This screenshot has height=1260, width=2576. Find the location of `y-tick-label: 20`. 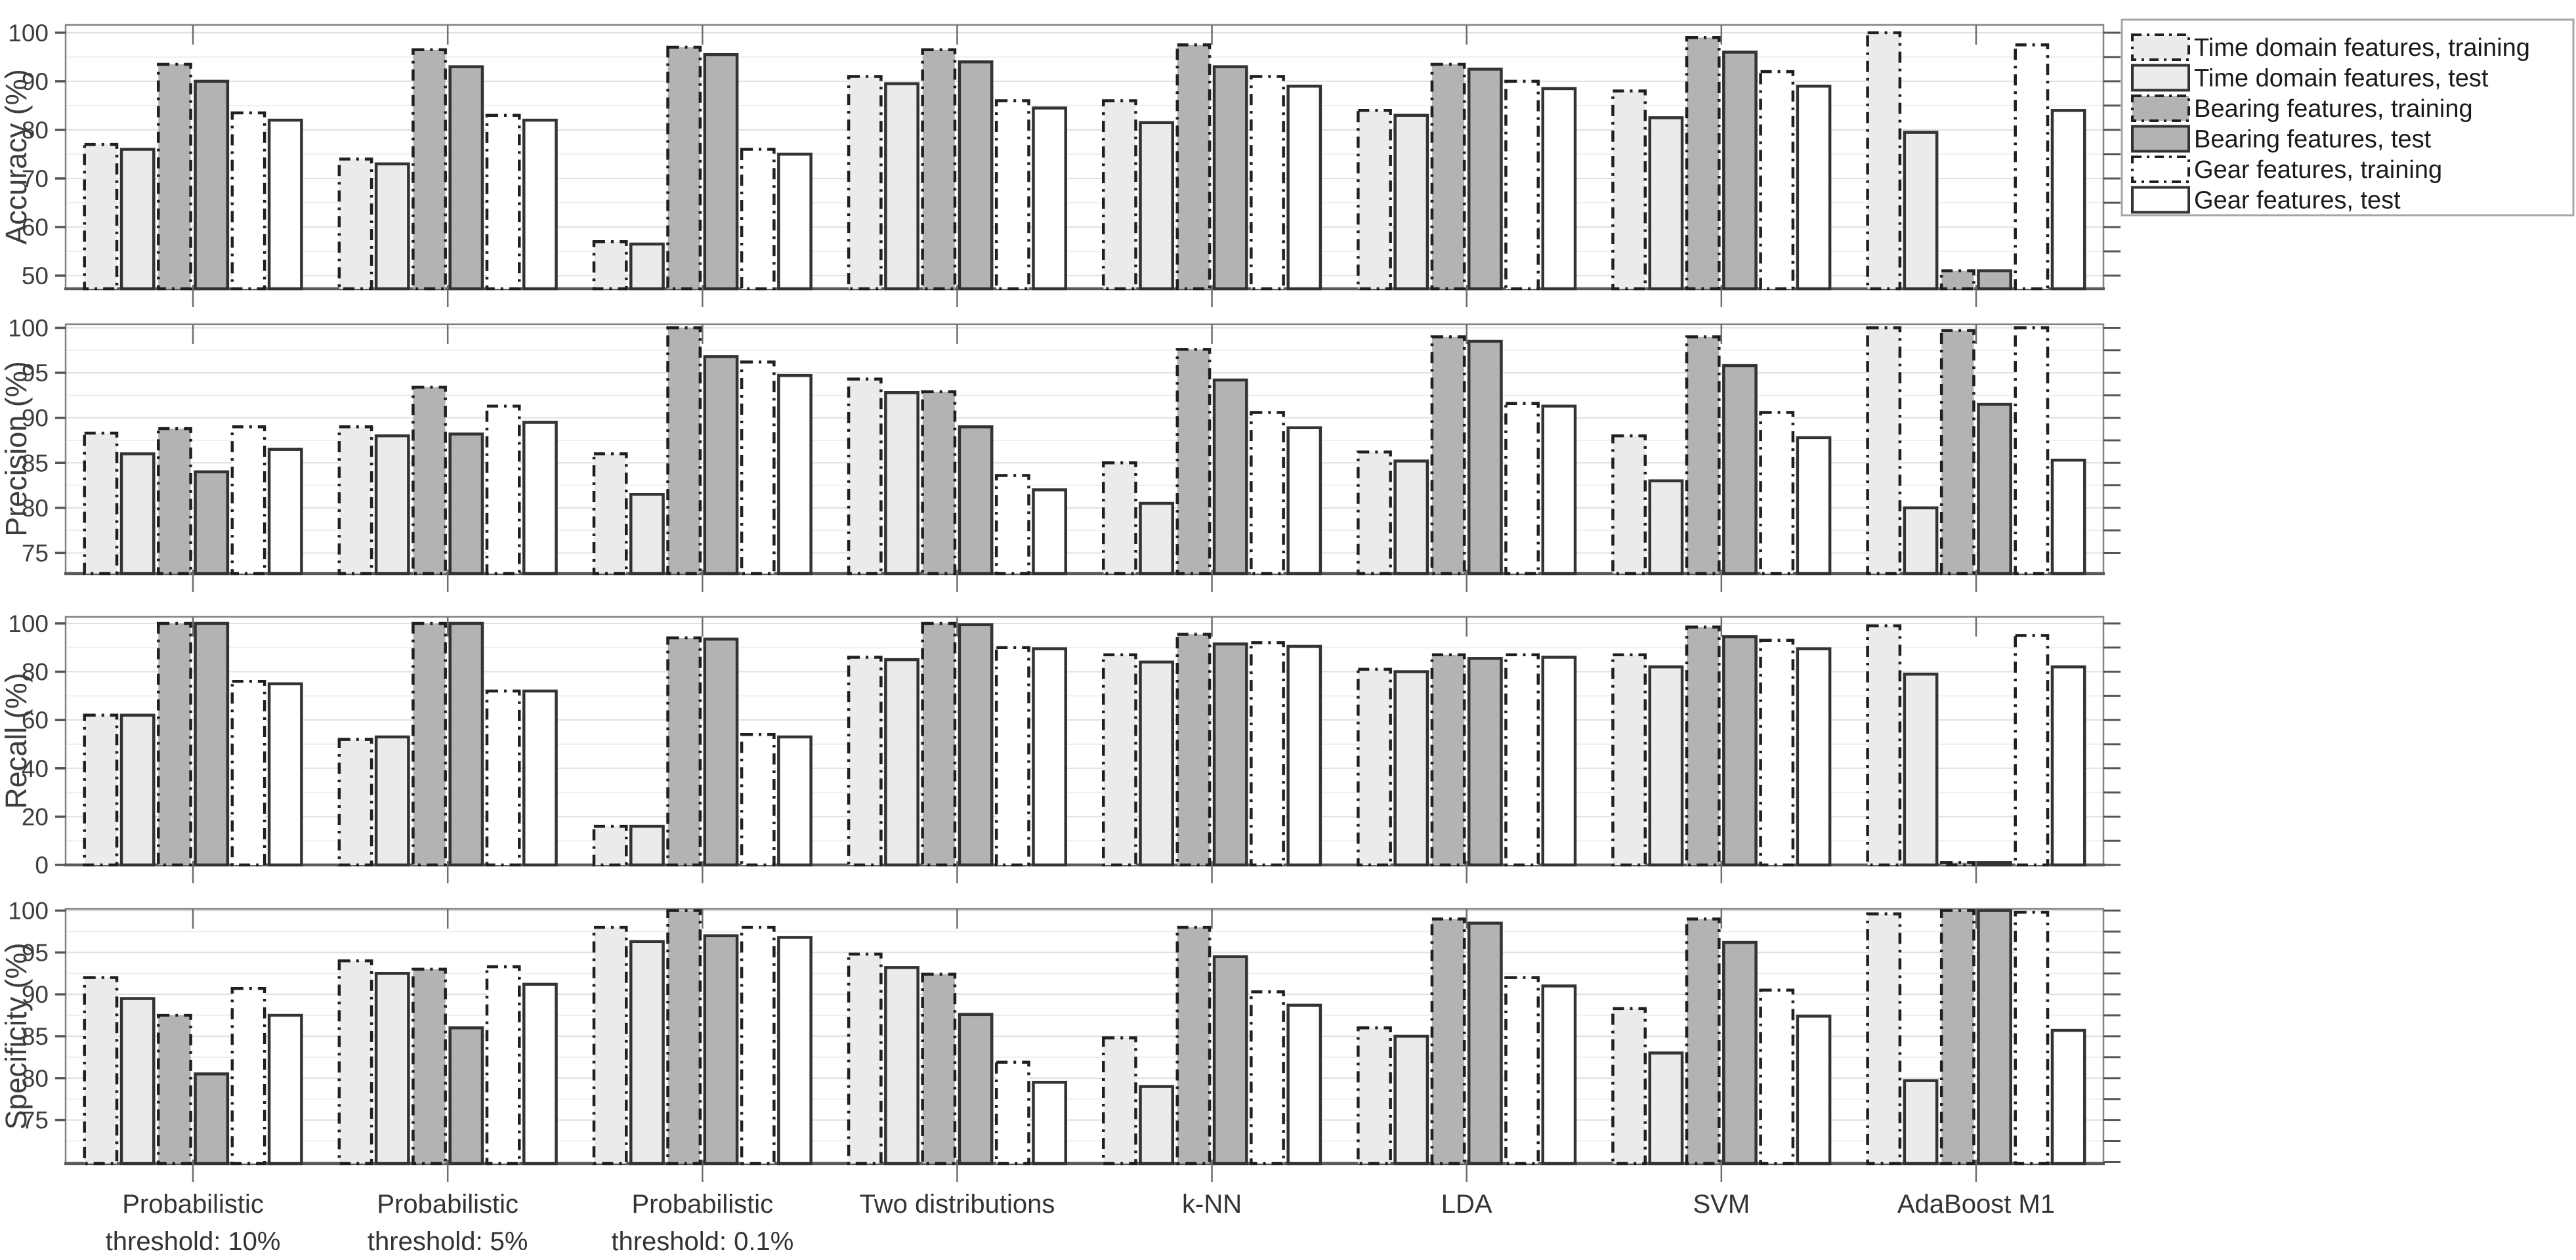

y-tick-label: 20 is located at coordinates (35, 816).